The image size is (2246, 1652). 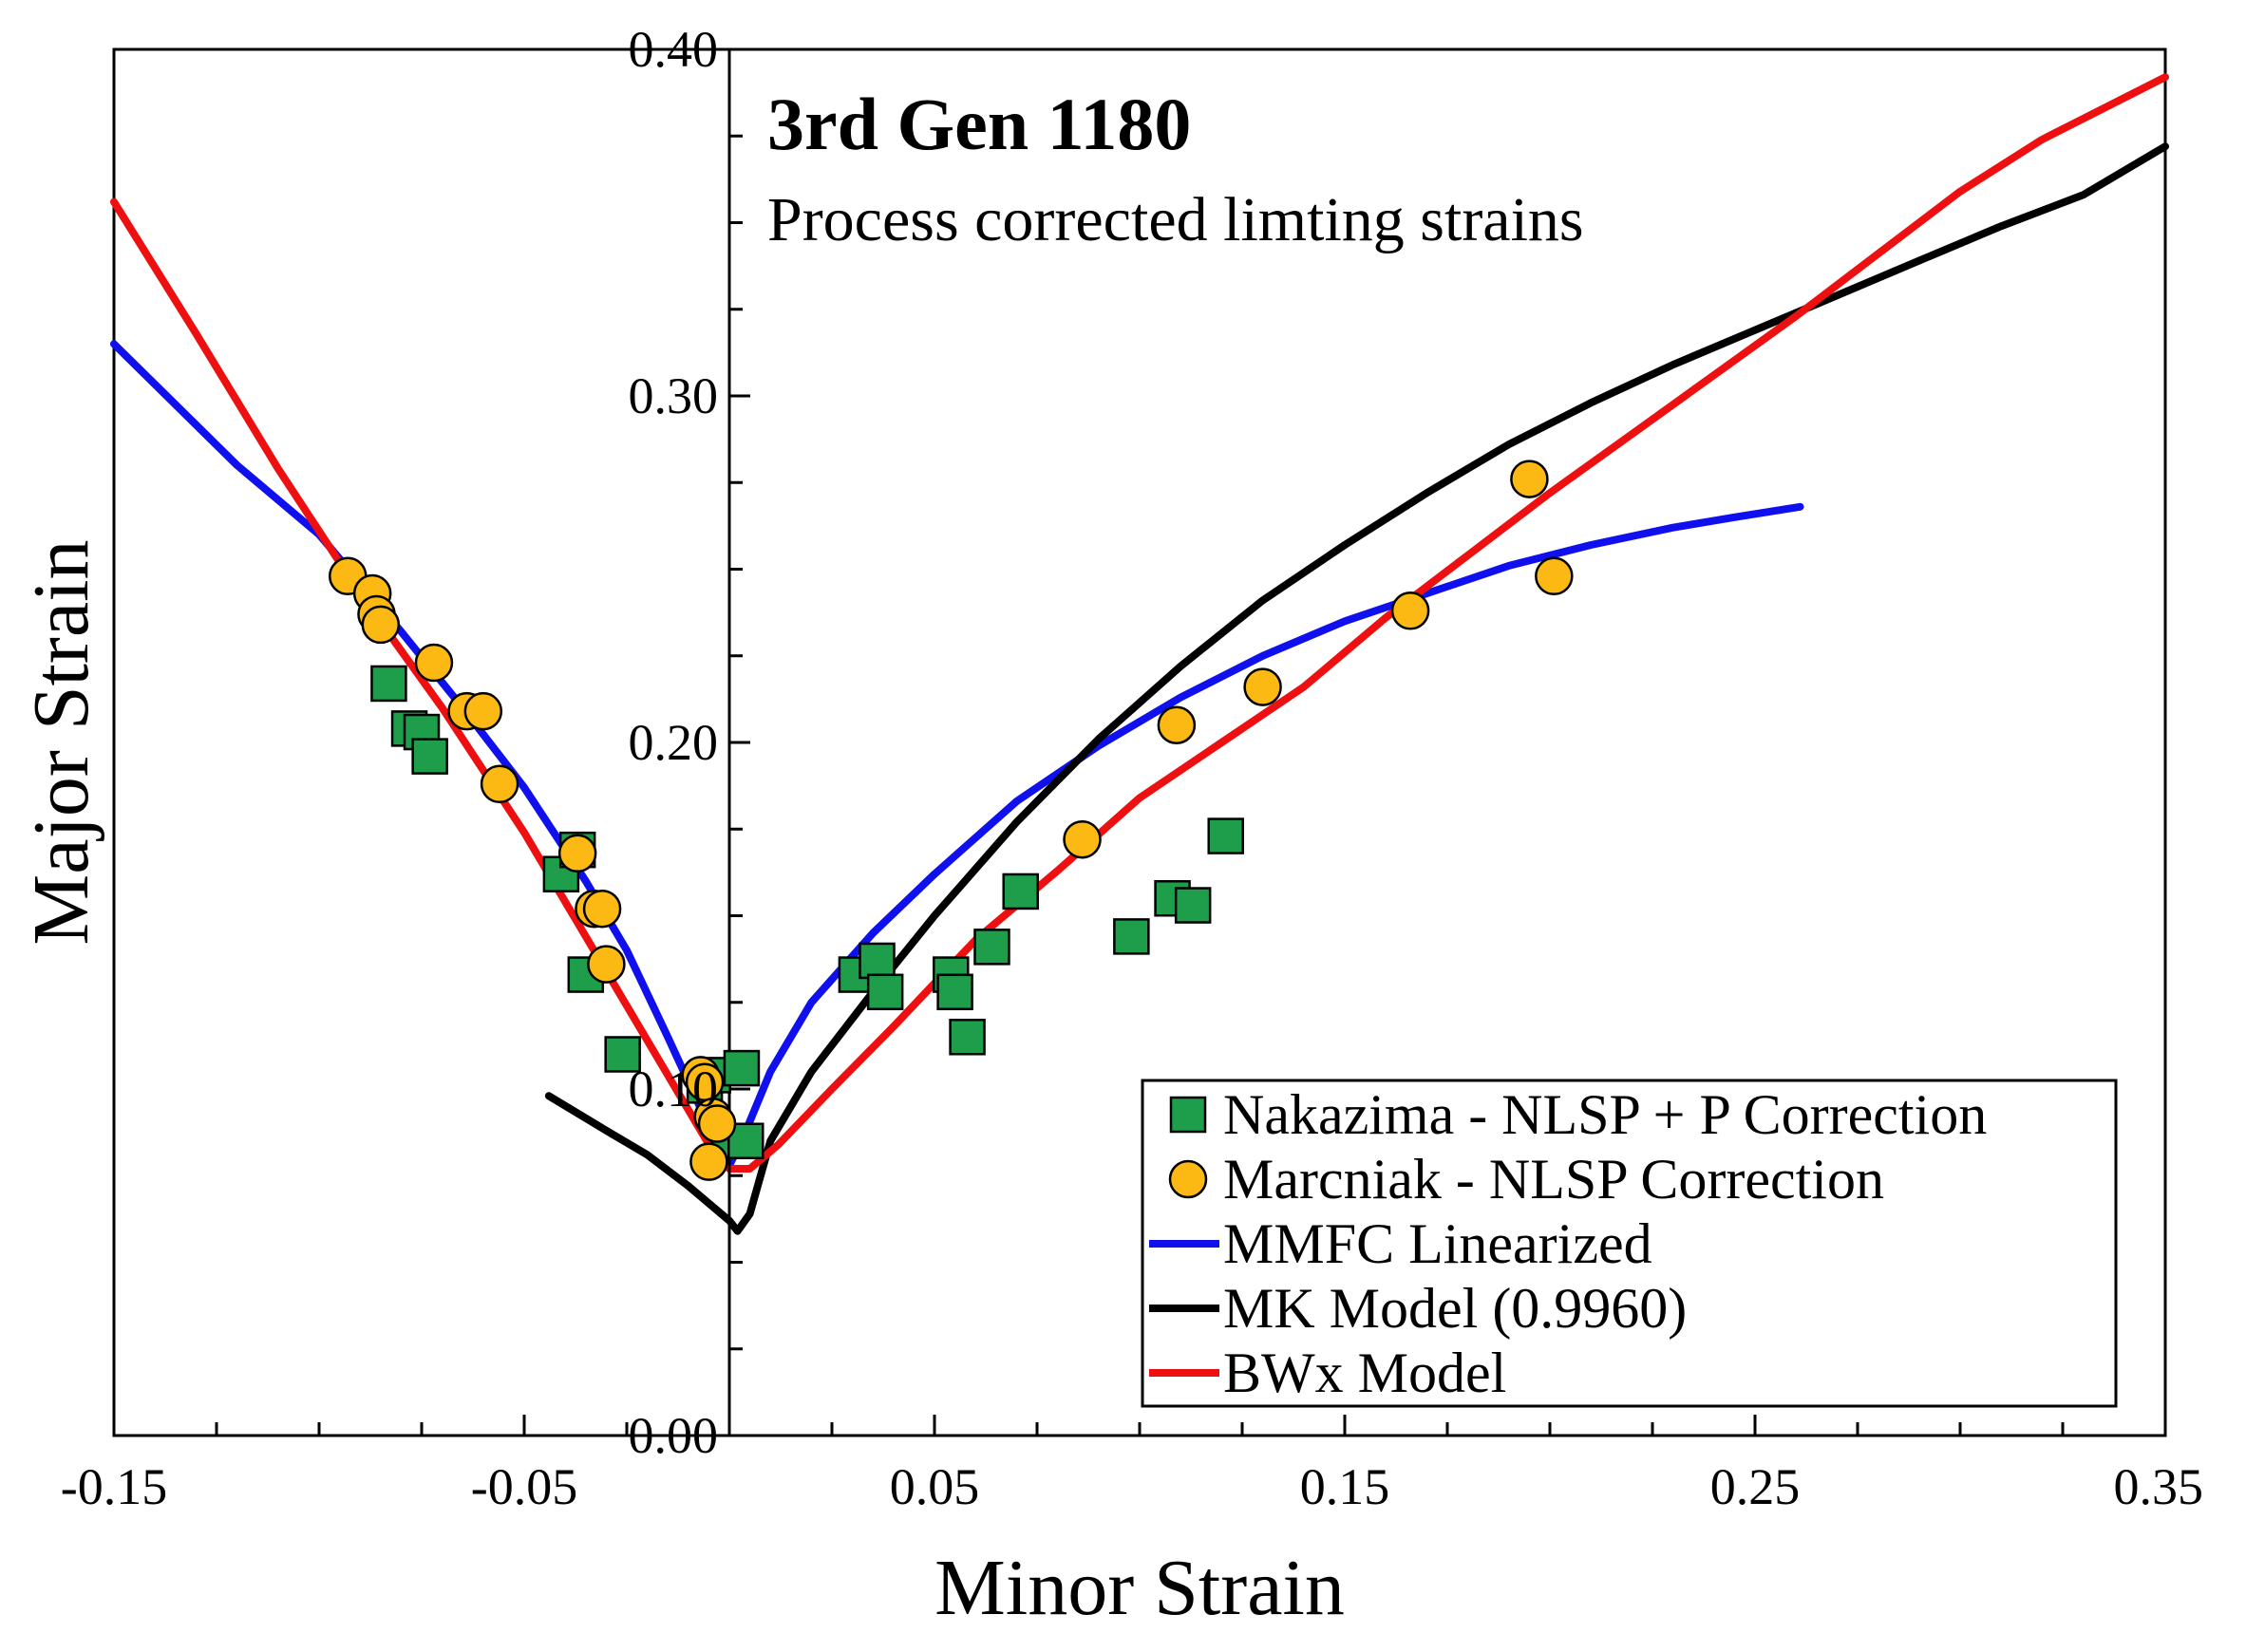 What do you see at coordinates (1175, 219) in the screenshot?
I see `chart-subtitle: Process corrected limting strains` at bounding box center [1175, 219].